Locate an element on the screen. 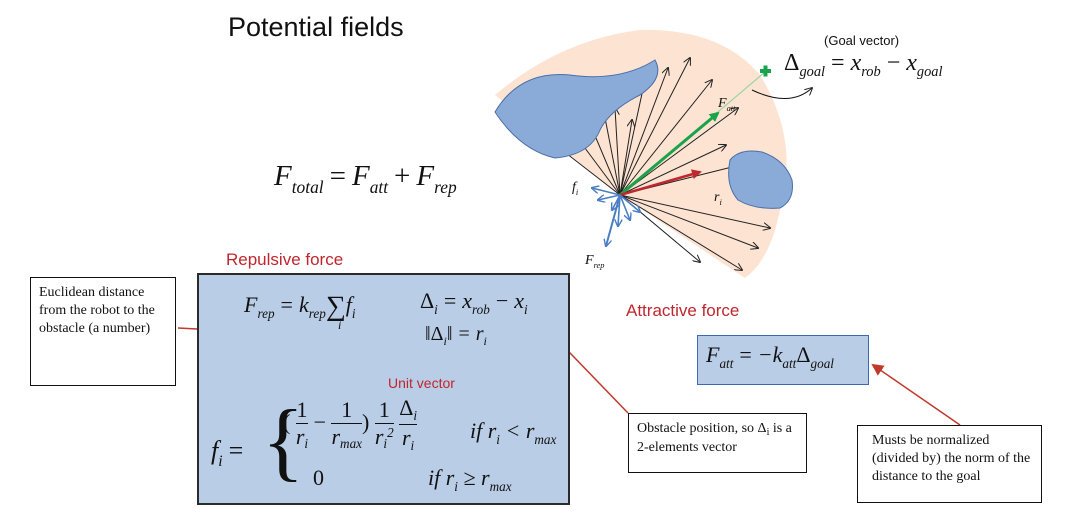 This screenshot has height=520, width=1083. callout-arrow-normalized is located at coordinates (916, 394).